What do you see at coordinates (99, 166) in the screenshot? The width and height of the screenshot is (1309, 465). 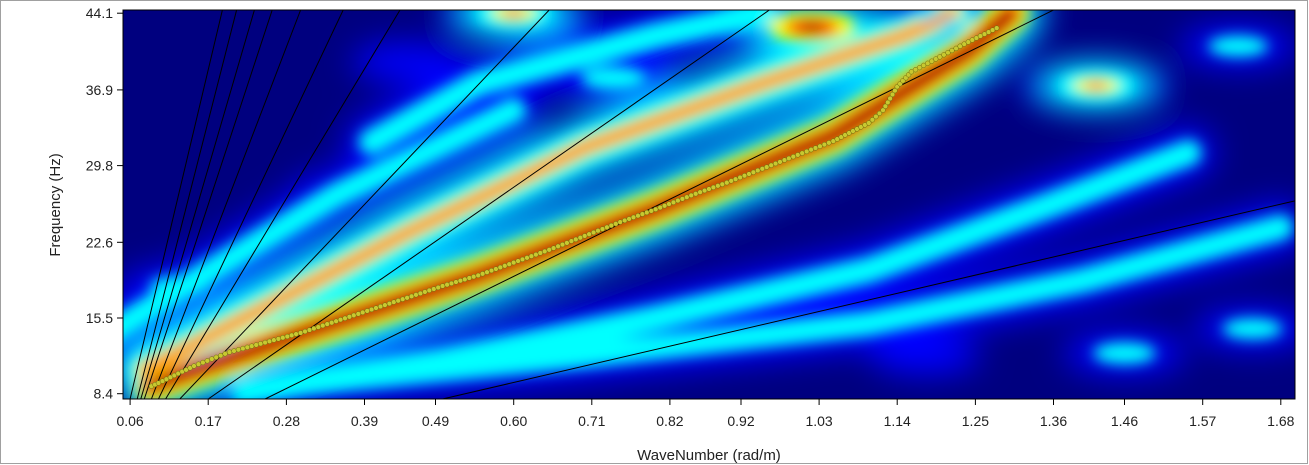 I see `y-tick-label-3: 29.8` at bounding box center [99, 166].